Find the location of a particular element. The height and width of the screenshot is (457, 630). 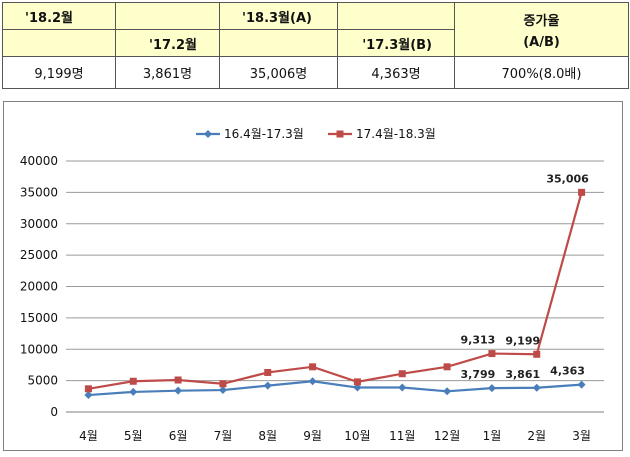

header-growth-label: 증가율 is located at coordinates (541, 21).